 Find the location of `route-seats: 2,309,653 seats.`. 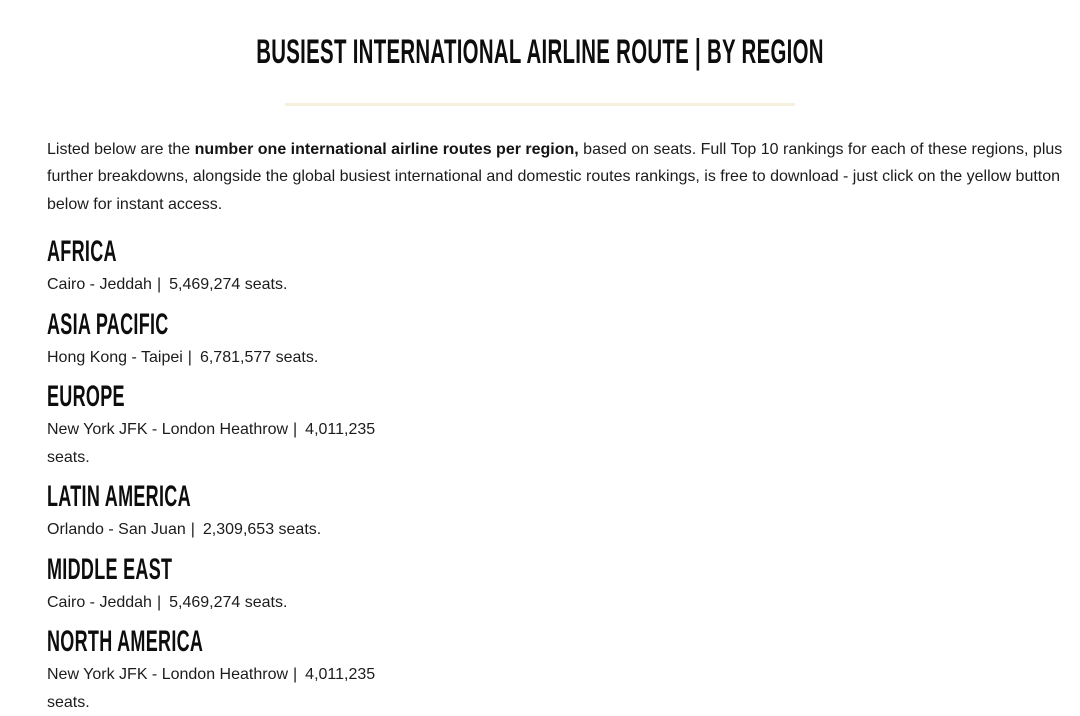

route-seats: 2,309,653 seats. is located at coordinates (262, 530).